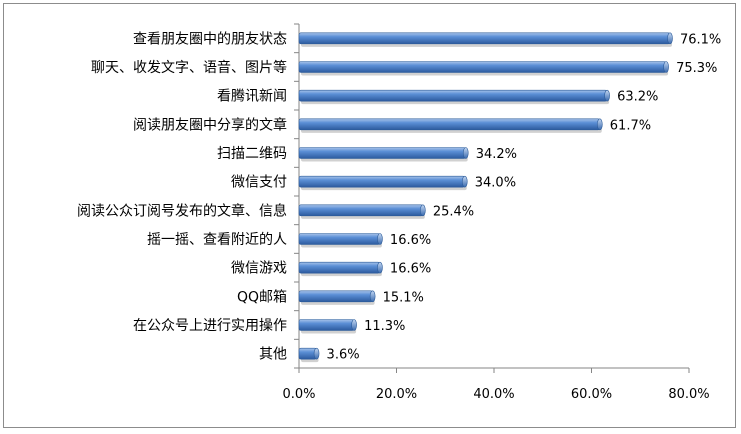 This screenshot has width=741, height=434. What do you see at coordinates (396, 394) in the screenshot?
I see `x-tick-label: 20.0%` at bounding box center [396, 394].